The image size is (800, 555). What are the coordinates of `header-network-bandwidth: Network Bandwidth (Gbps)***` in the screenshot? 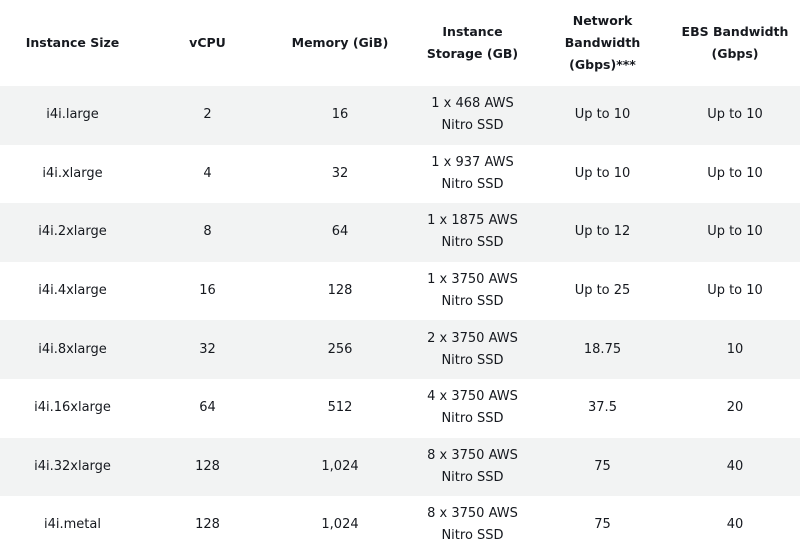 It's located at (602, 42).